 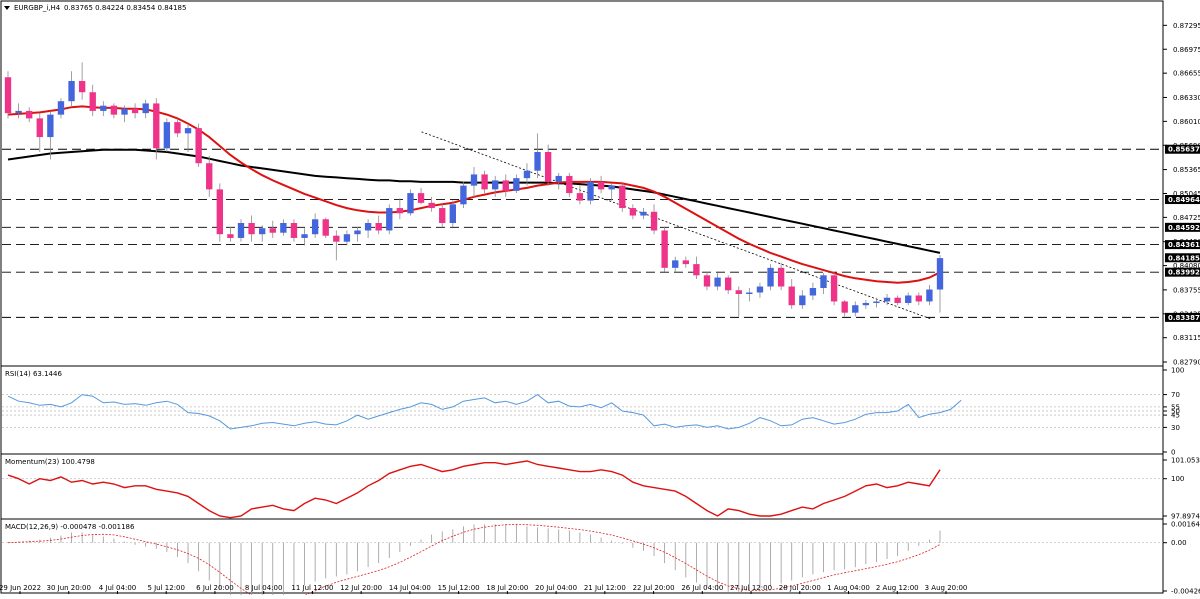 I want to click on rsi-tick-label: 70, so click(x=1175, y=395).